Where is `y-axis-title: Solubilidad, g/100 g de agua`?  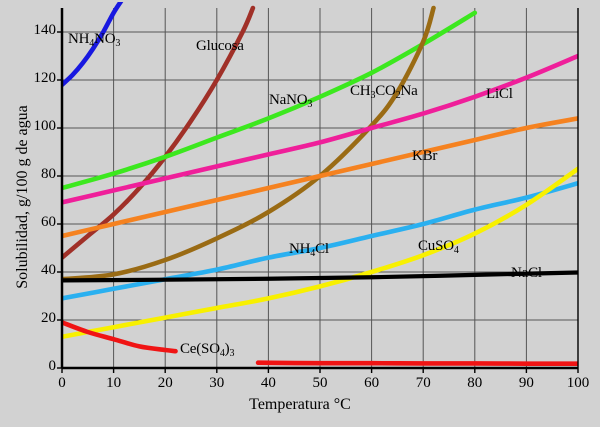
y-axis-title: Solubilidad, g/100 g de agua is located at coordinates (22, 197).